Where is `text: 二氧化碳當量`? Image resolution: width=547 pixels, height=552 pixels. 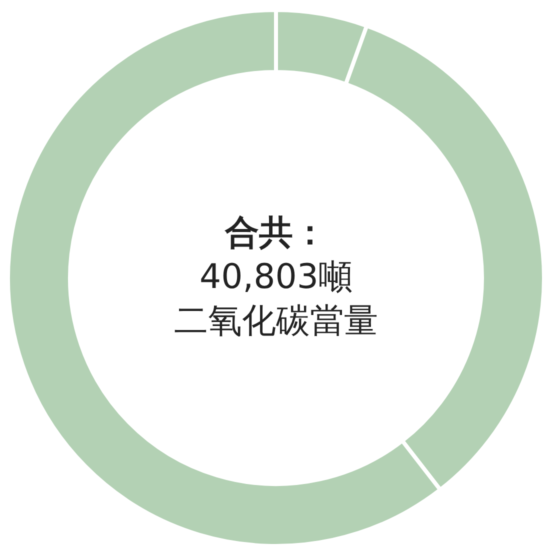 text: 二氧化碳當量 is located at coordinates (276, 321).